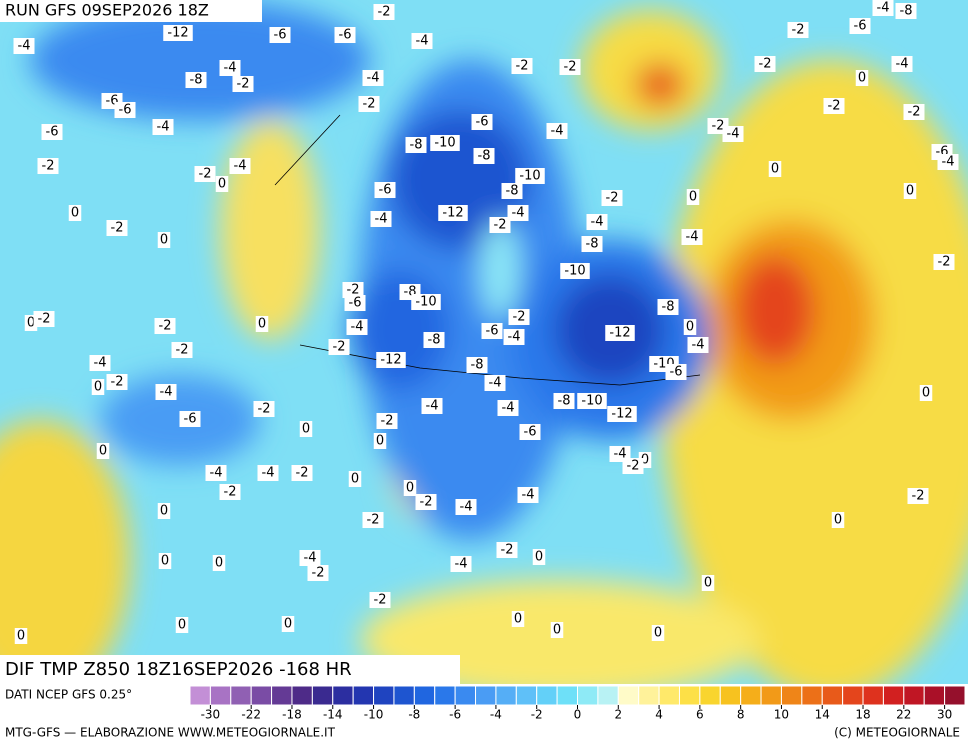  I want to click on legend-tick-label: -18, so click(292, 715).